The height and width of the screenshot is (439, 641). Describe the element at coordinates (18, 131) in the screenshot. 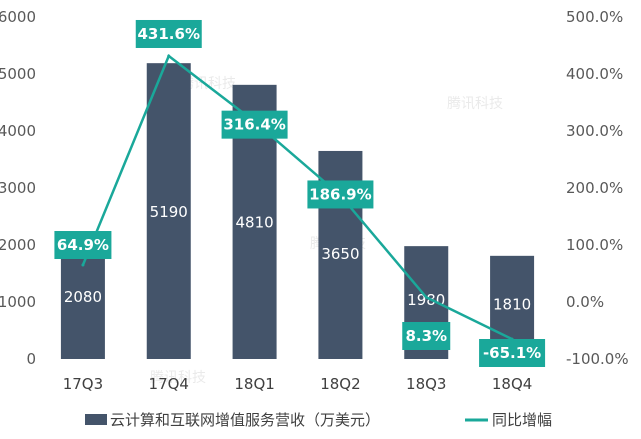

I see `y-left-tick-label: 4000` at that location.